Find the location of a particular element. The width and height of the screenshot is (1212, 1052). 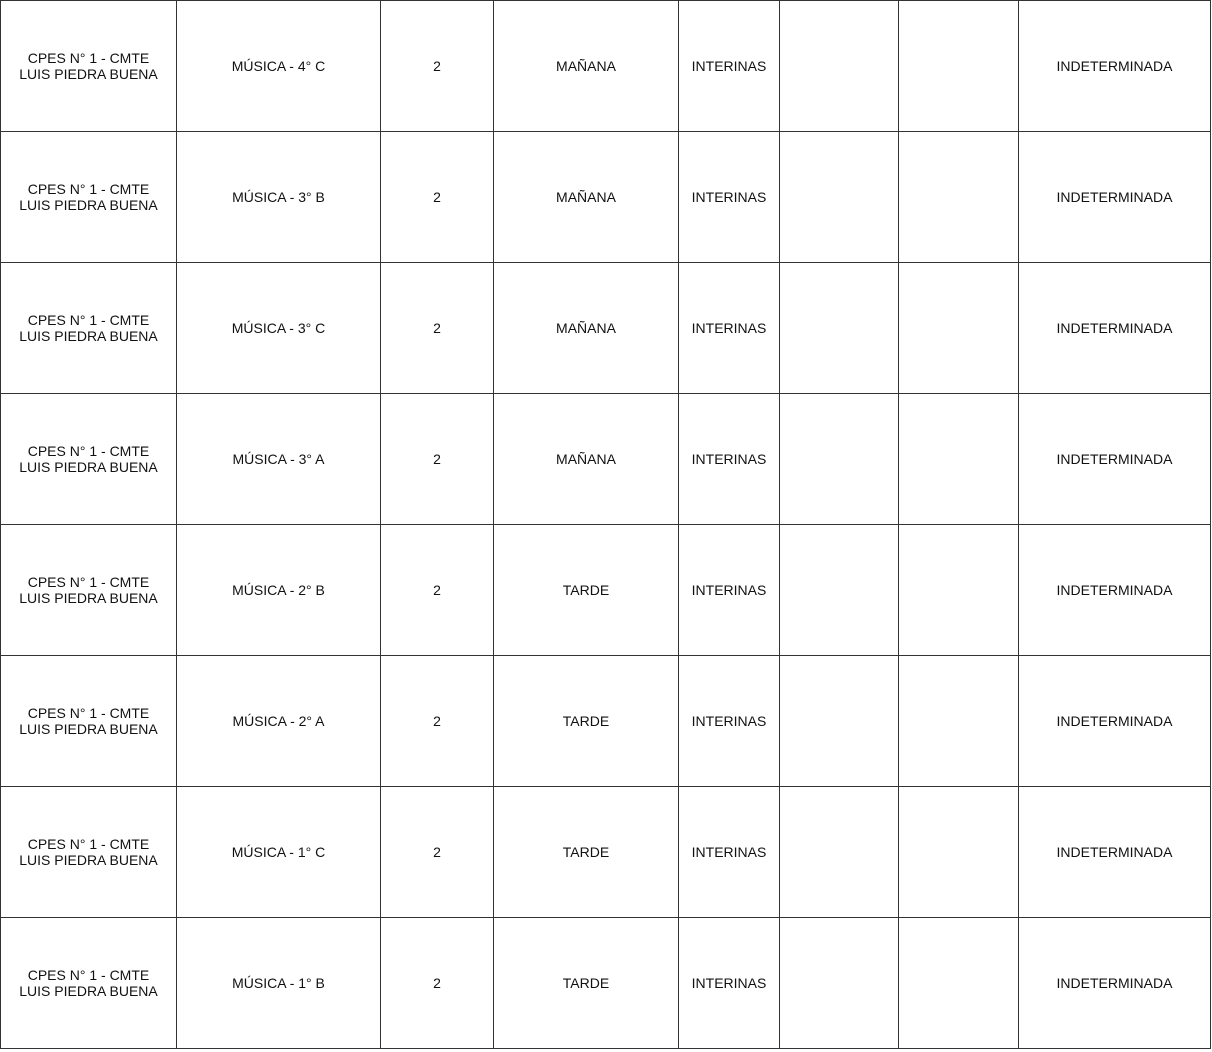

subject-cell: MÚSICA - 1° B is located at coordinates (278, 983).